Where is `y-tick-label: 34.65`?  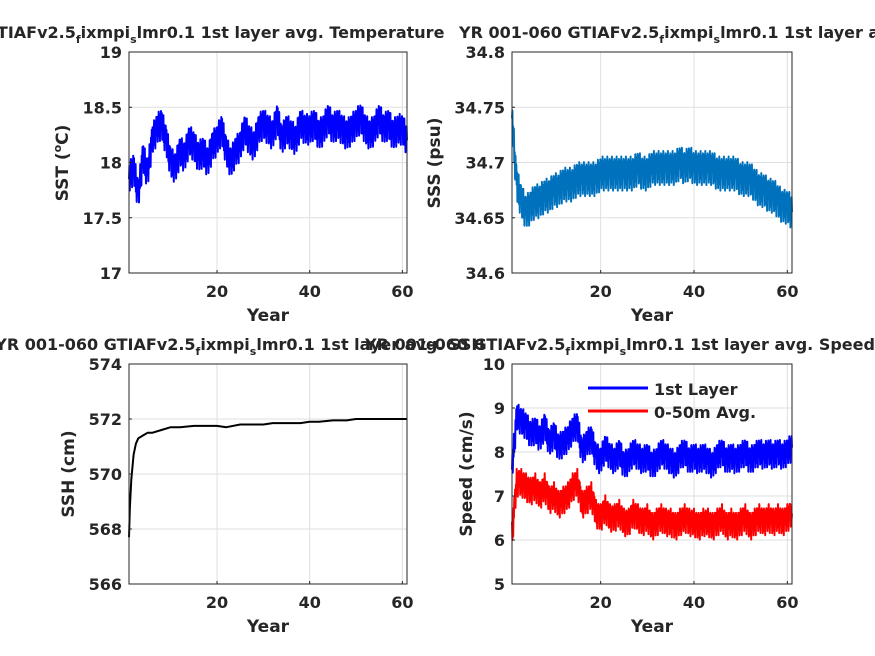 y-tick-label: 34.65 is located at coordinates (479, 218).